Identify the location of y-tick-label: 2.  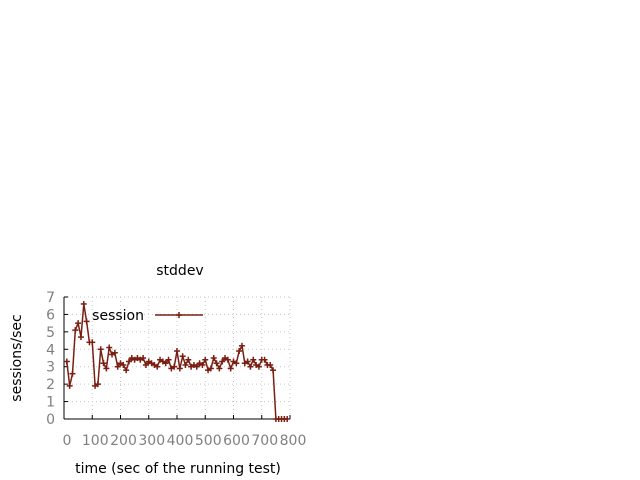
(50, 385).